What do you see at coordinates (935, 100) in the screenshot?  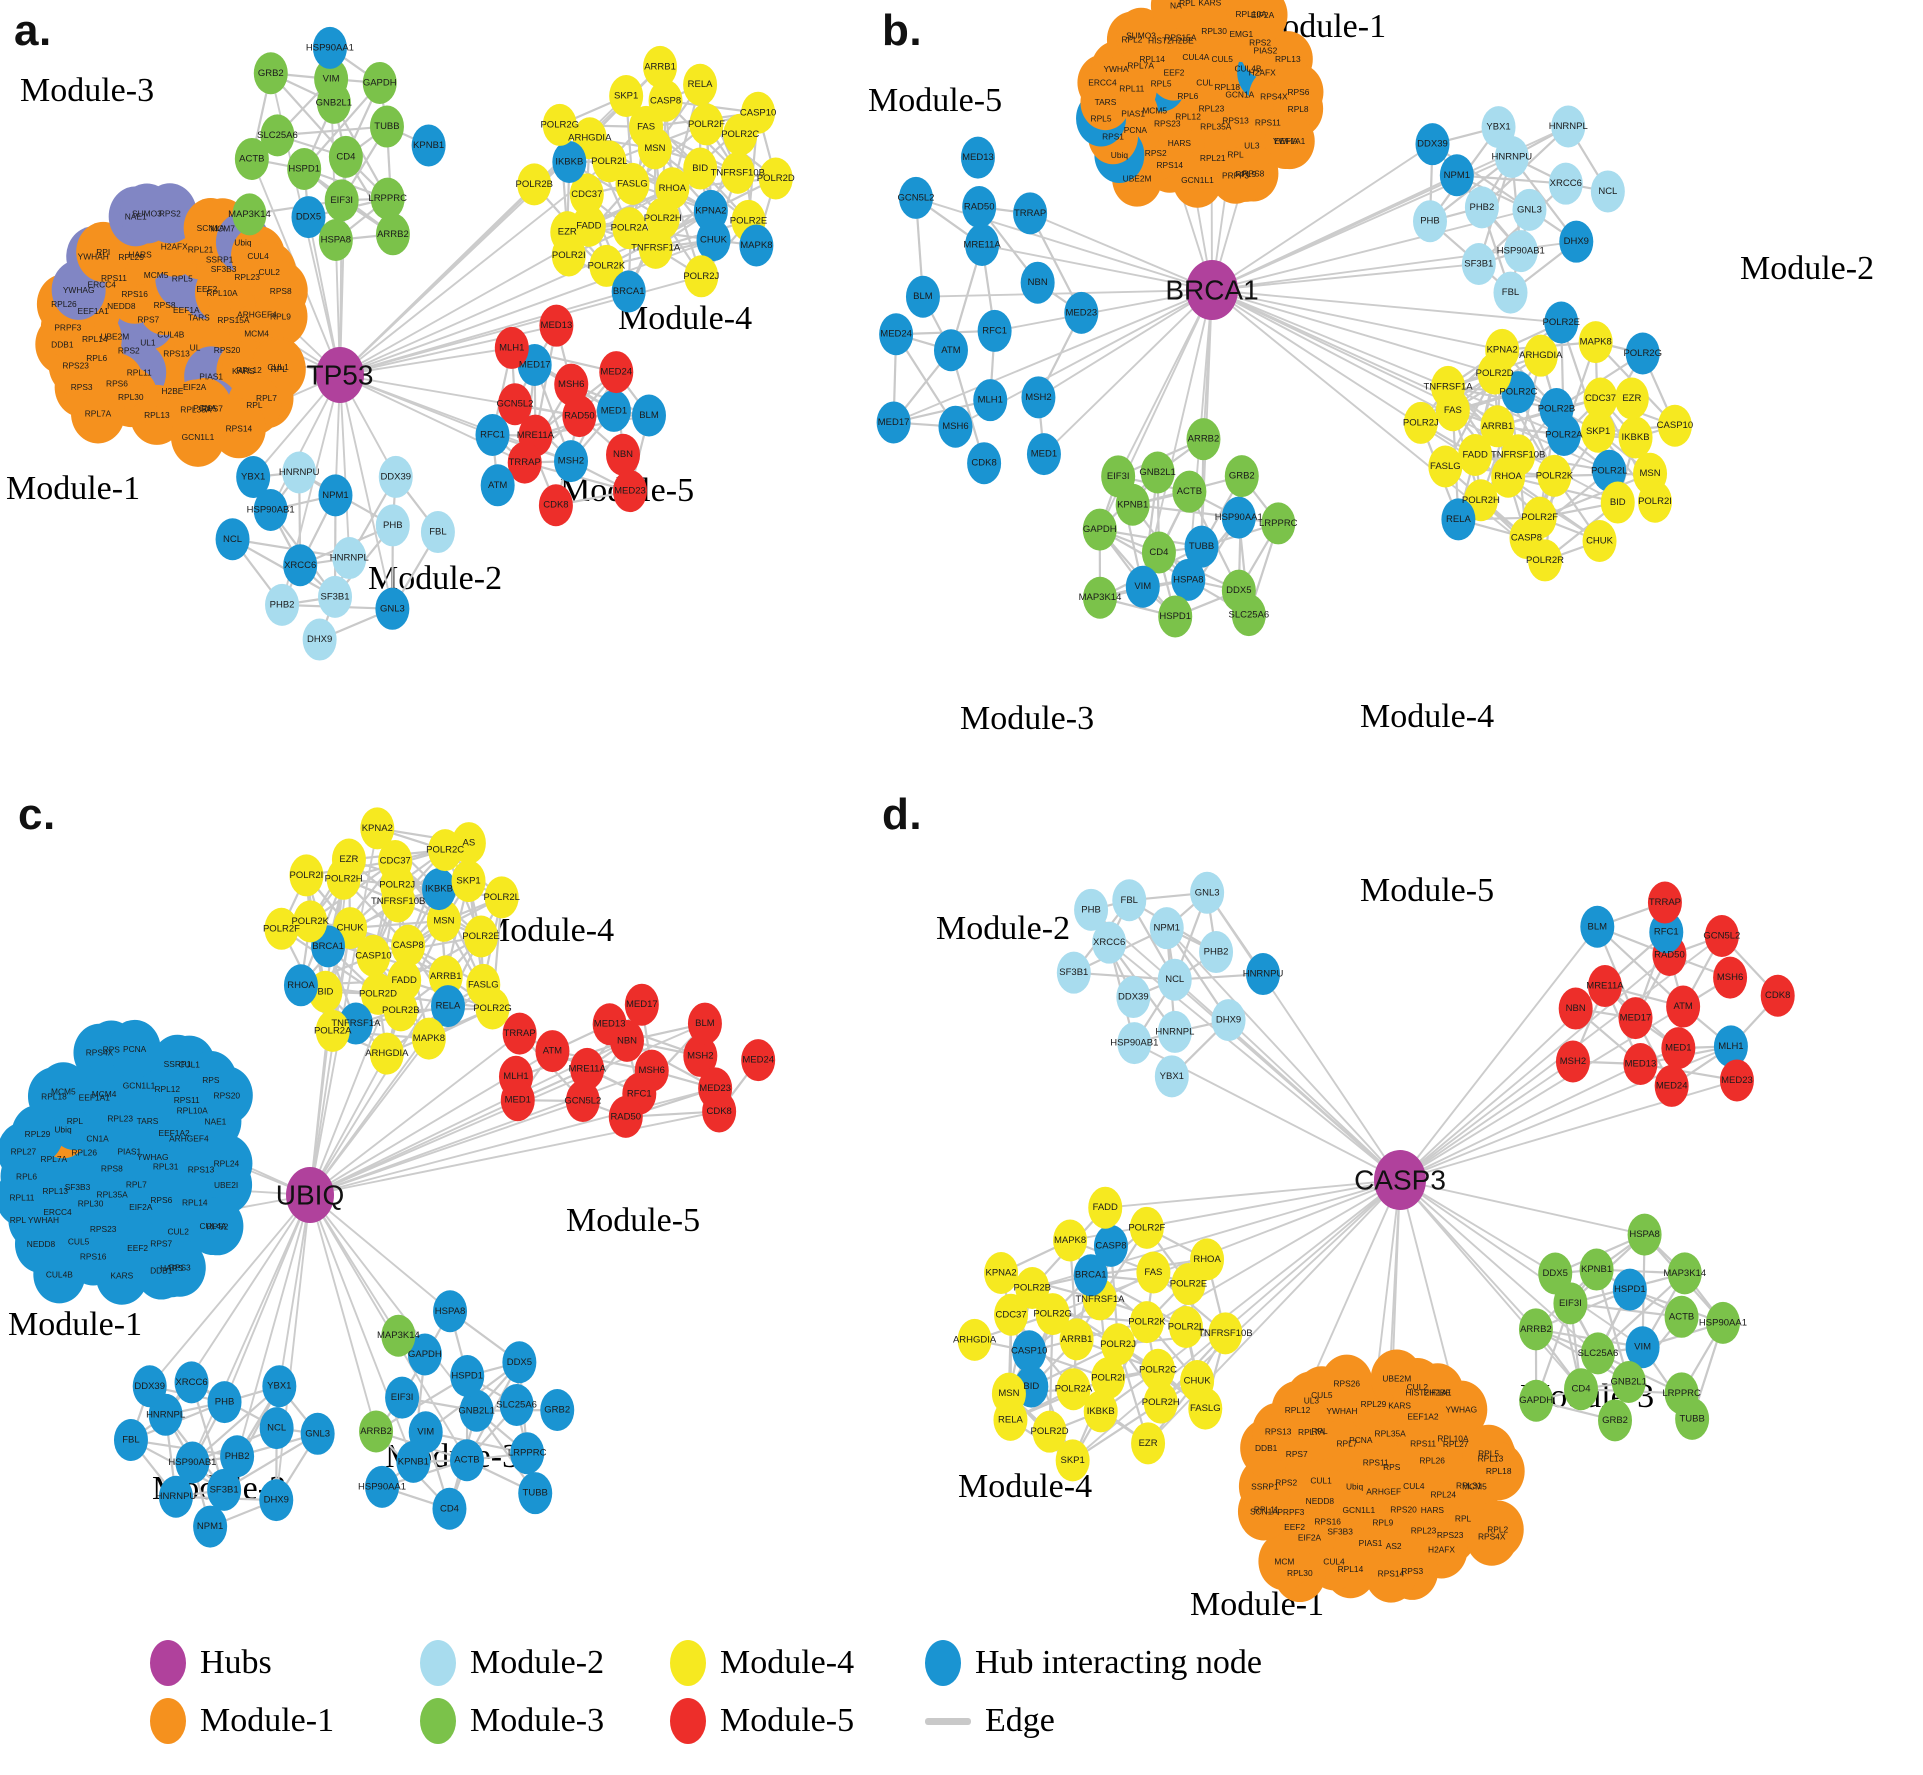 I see `panel-b-module5-label: Module-5` at bounding box center [935, 100].